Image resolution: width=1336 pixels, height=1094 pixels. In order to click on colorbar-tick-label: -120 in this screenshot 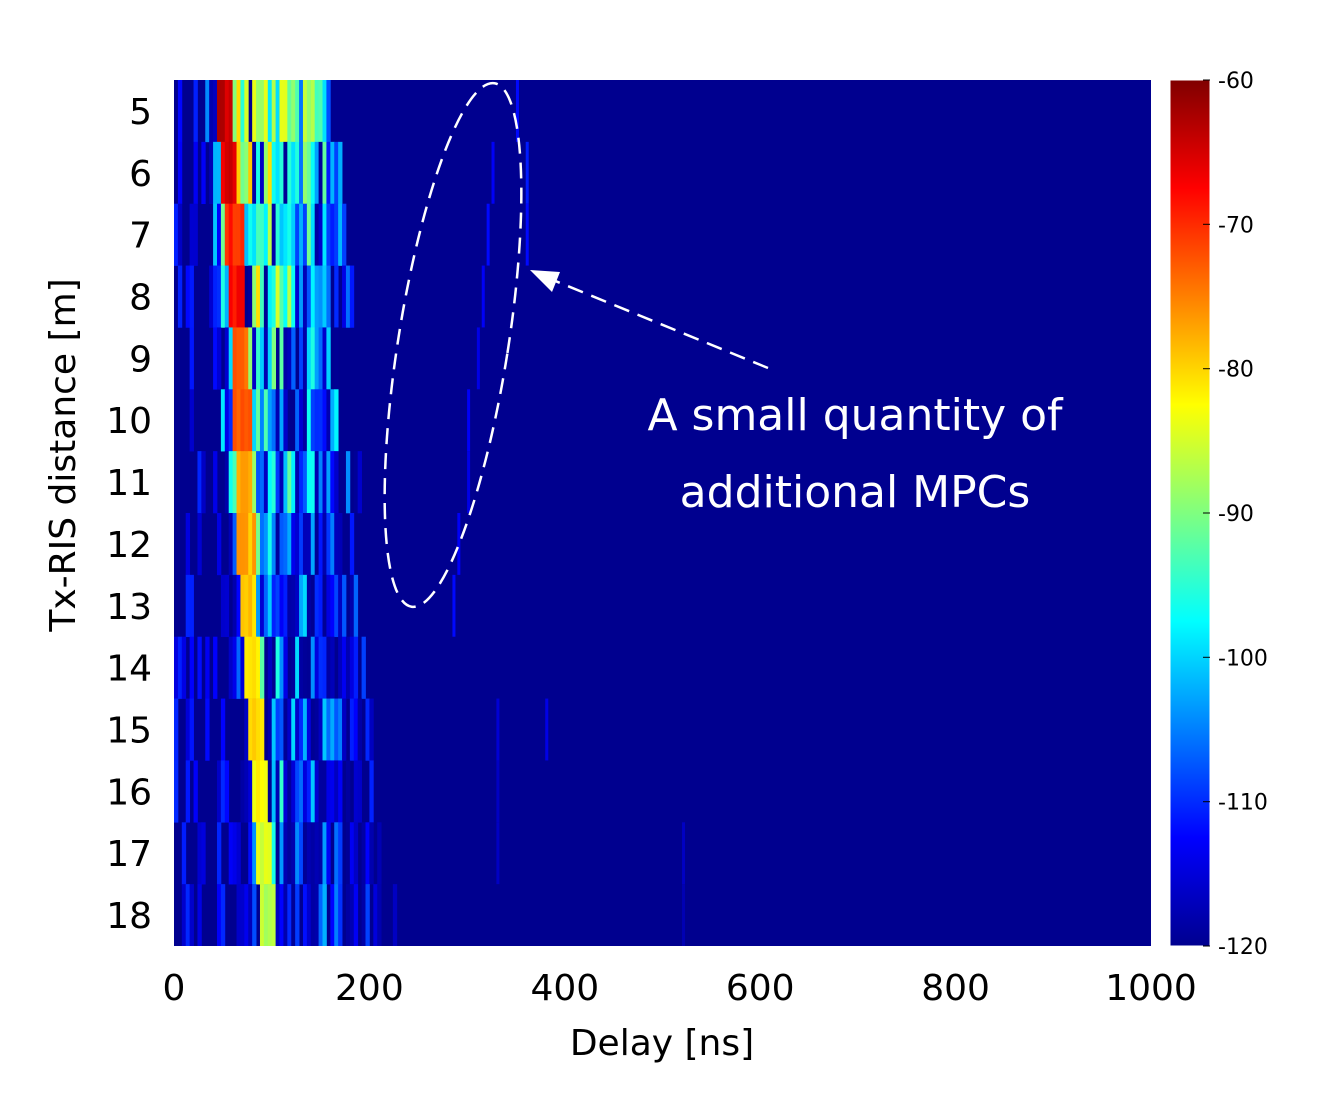, I will do `click(1243, 947)`.